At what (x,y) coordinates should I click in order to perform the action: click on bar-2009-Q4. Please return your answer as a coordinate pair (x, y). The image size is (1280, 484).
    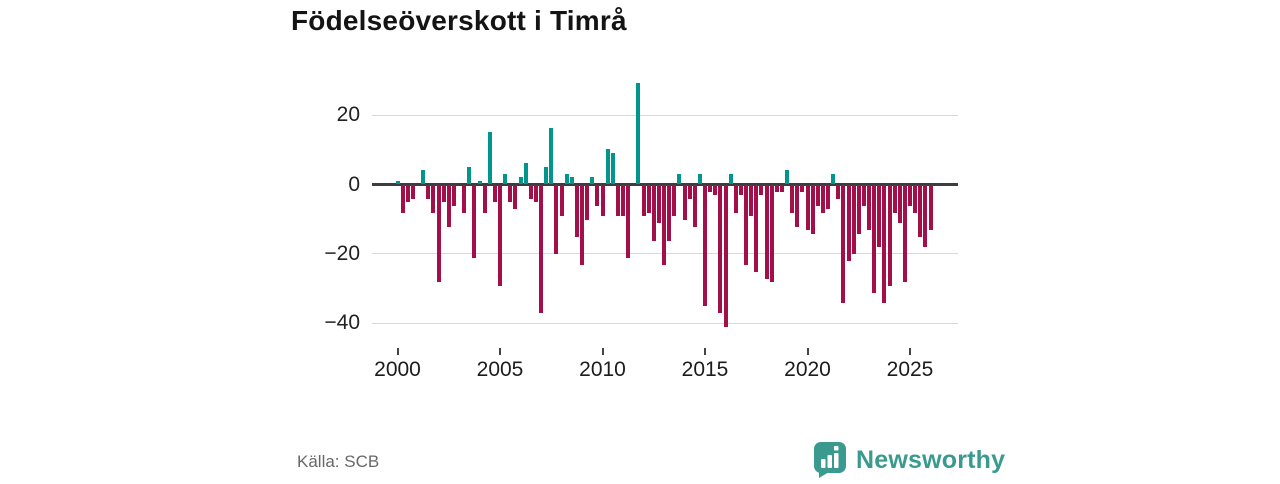
    Looking at the image, I should click on (597, 195).